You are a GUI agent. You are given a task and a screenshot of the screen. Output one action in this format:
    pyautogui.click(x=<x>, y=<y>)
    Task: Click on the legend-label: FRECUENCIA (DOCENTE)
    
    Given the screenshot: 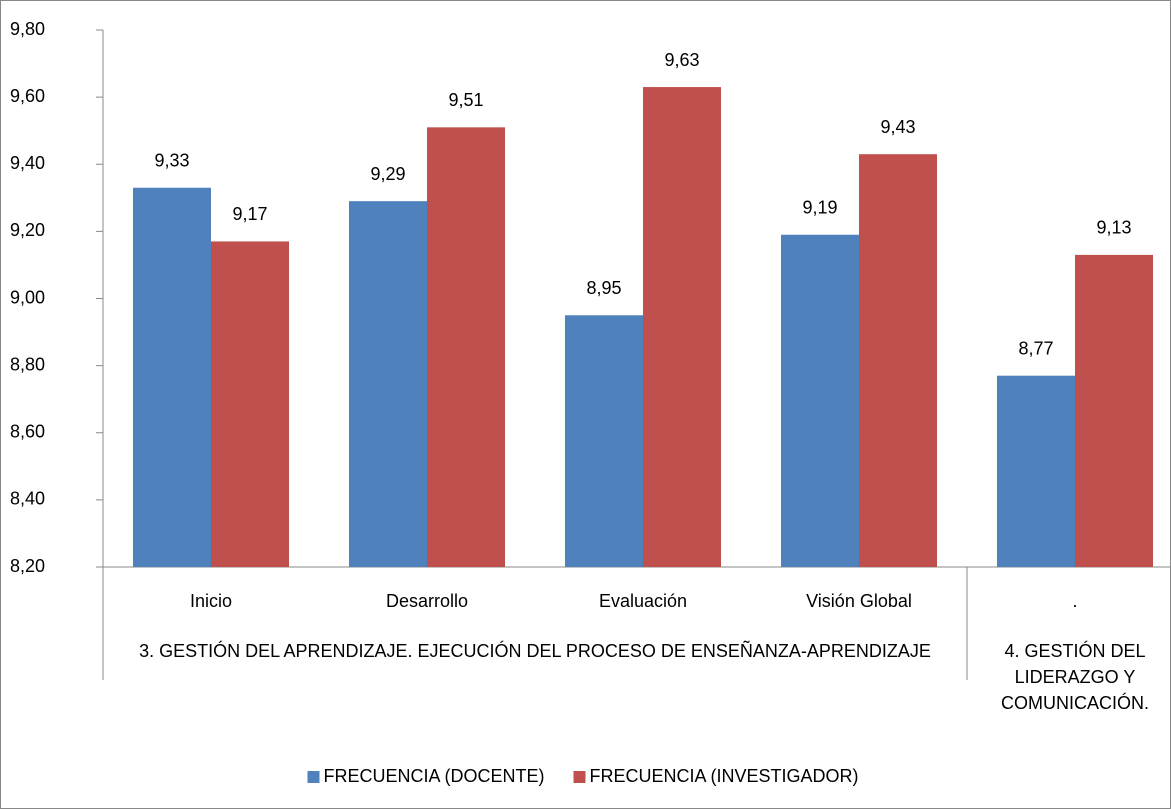 What is the action you would take?
    pyautogui.click(x=434, y=776)
    